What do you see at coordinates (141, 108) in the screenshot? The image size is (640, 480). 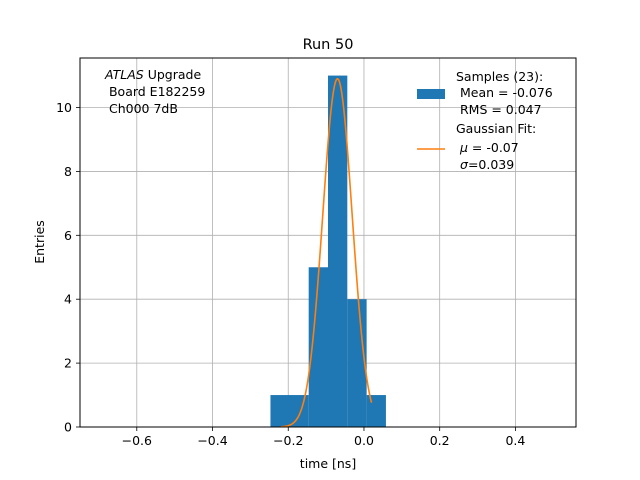 I see `annotation-line-3: Ch000 7dB` at bounding box center [141, 108].